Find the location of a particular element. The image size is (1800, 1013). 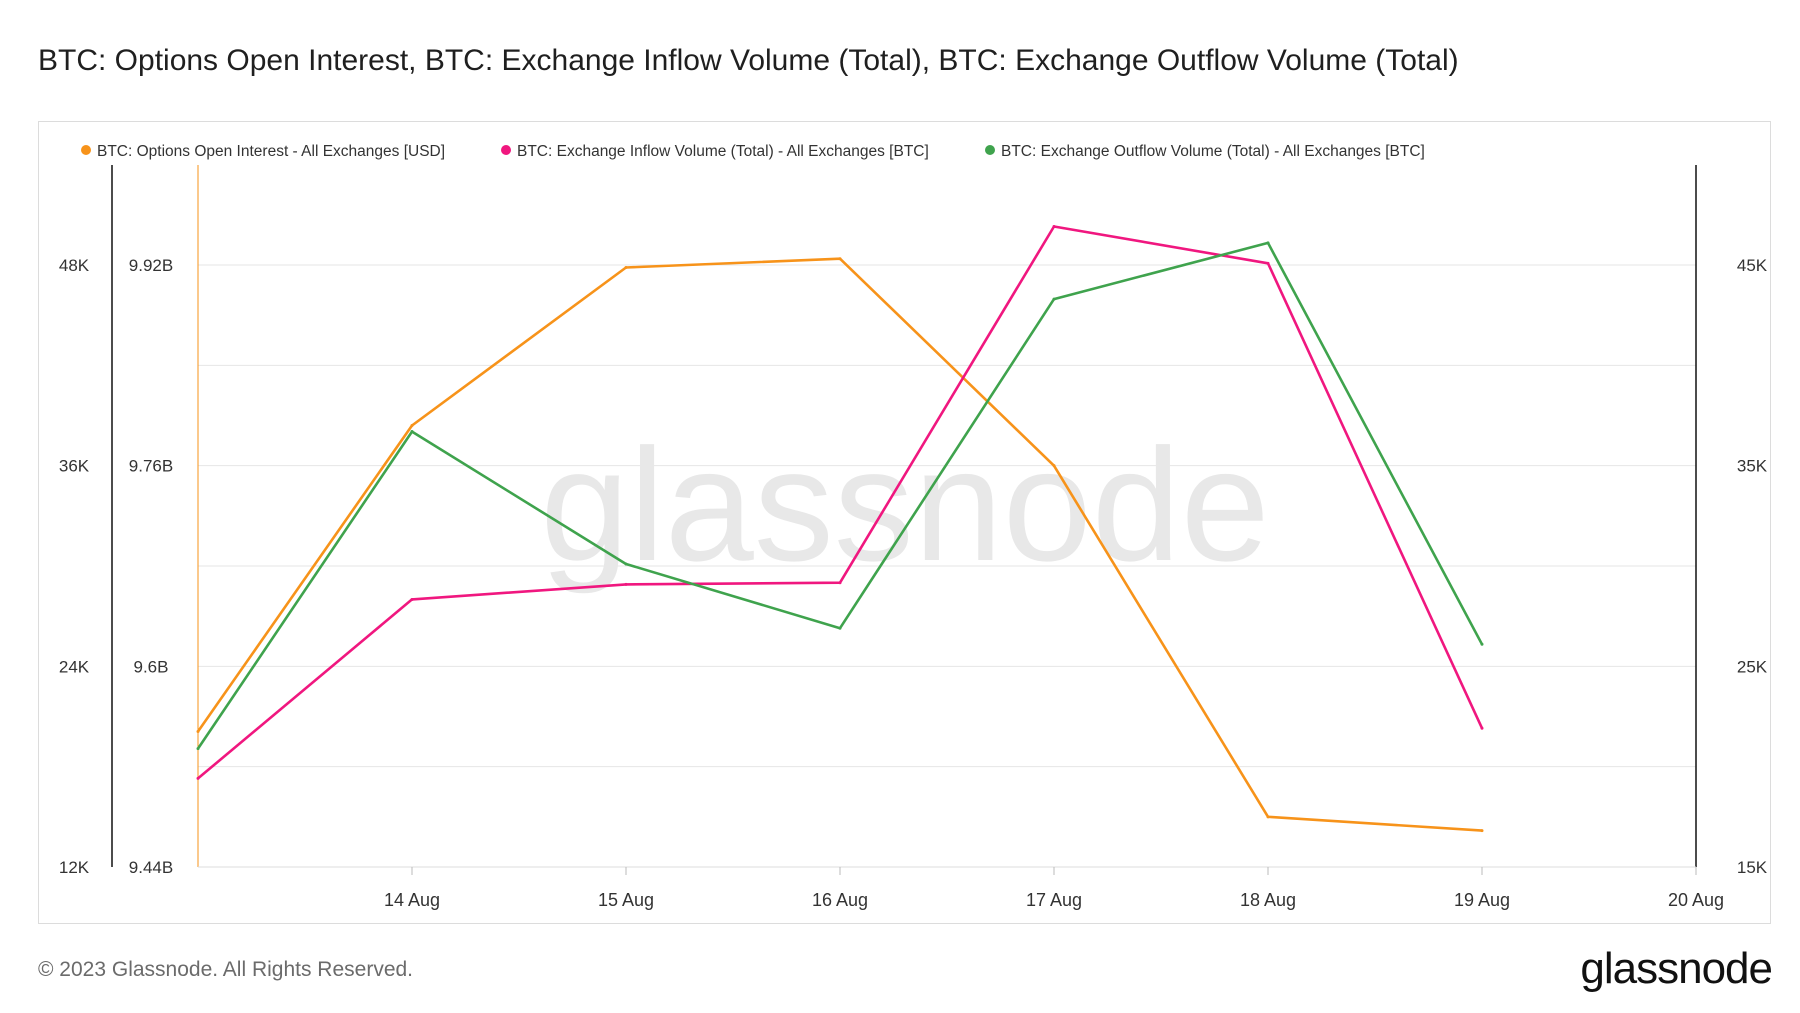

y-tick-label-left-outer: 12K is located at coordinates (74, 867).